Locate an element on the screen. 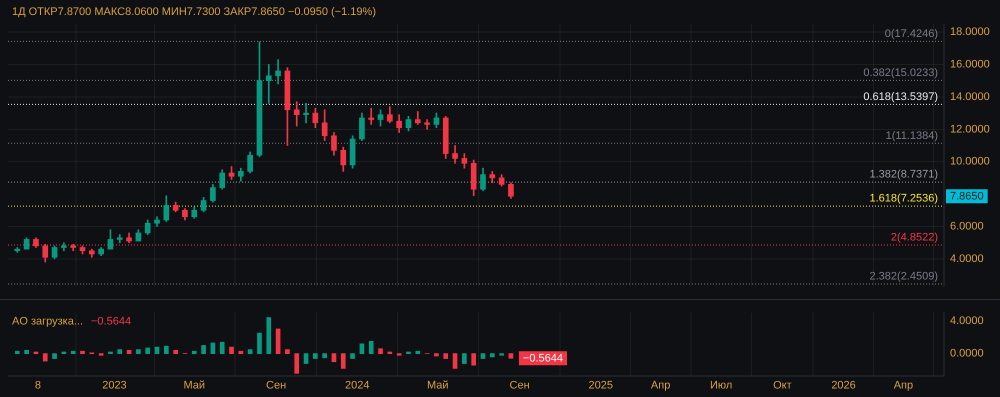 Image resolution: width=1000 pixels, height=397 pixels. x-tick-label: Июл is located at coordinates (721, 385).